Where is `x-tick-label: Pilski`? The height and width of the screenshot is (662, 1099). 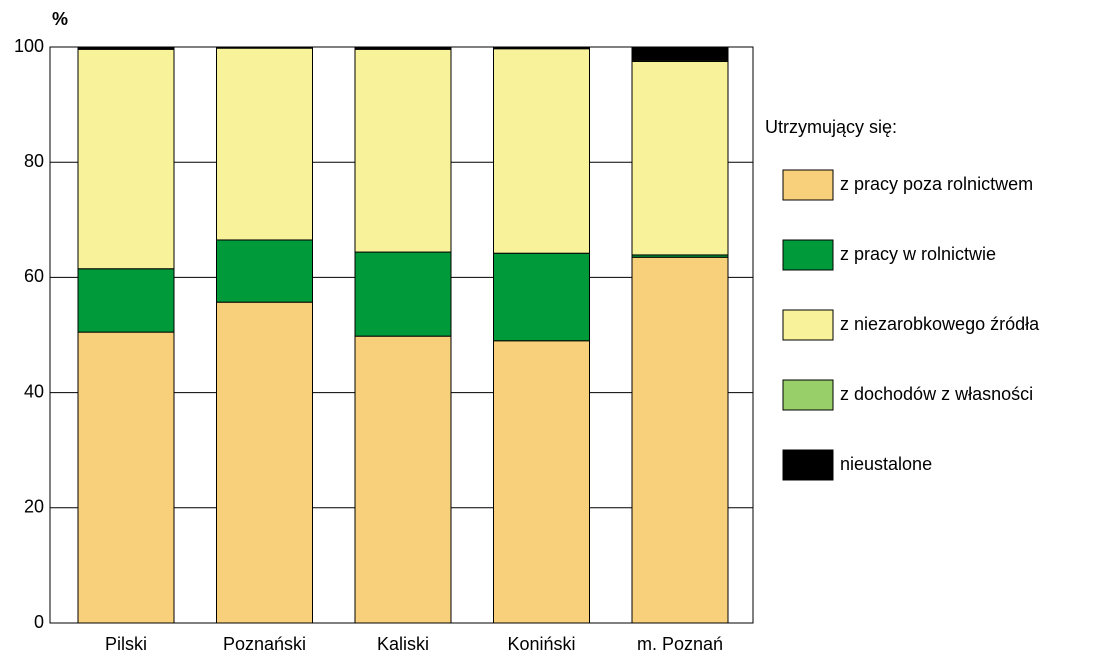
x-tick-label: Pilski is located at coordinates (126, 644).